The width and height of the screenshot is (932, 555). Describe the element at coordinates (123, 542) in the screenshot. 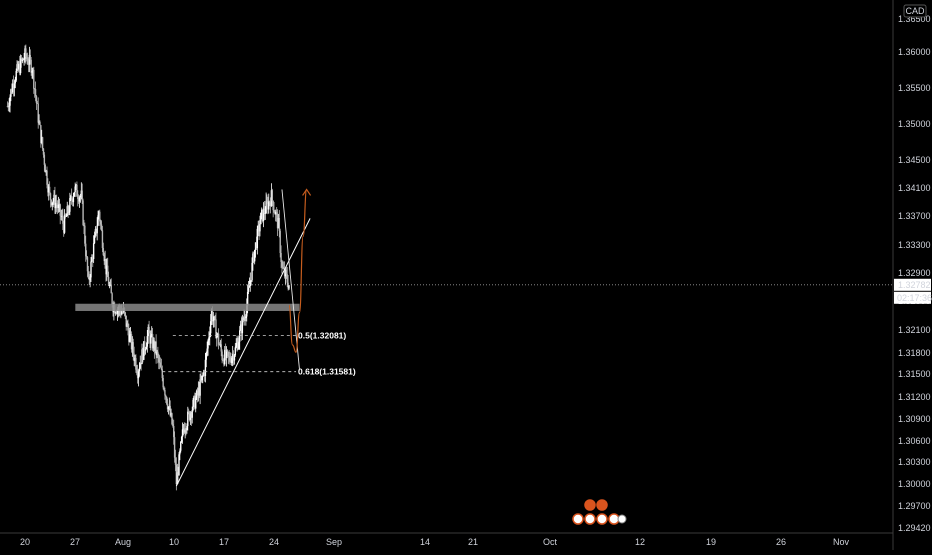

I see `time-tick-label: Aug` at that location.